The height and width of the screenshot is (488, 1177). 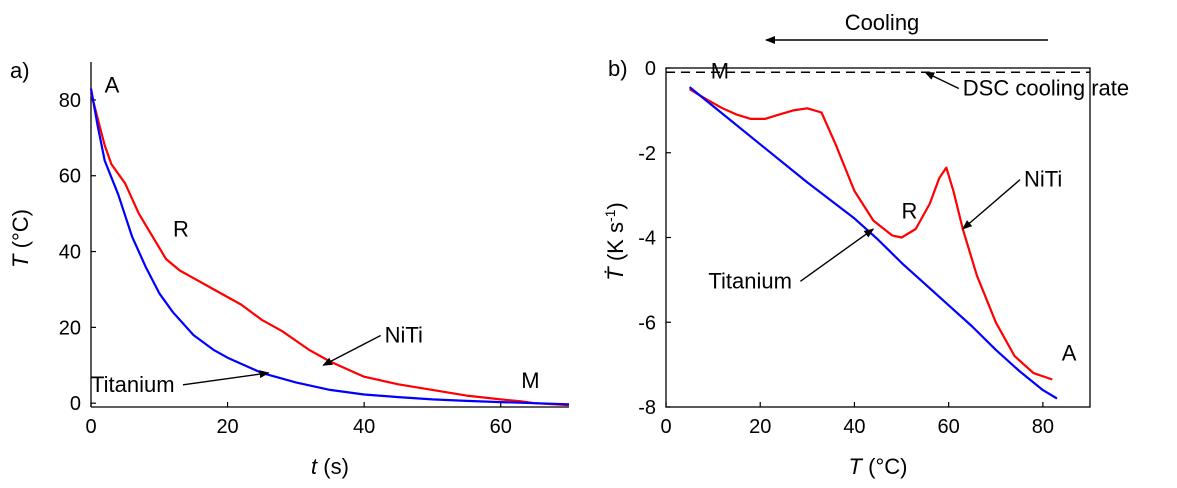 I want to click on y-tick-label: -6, so click(x=647, y=323).